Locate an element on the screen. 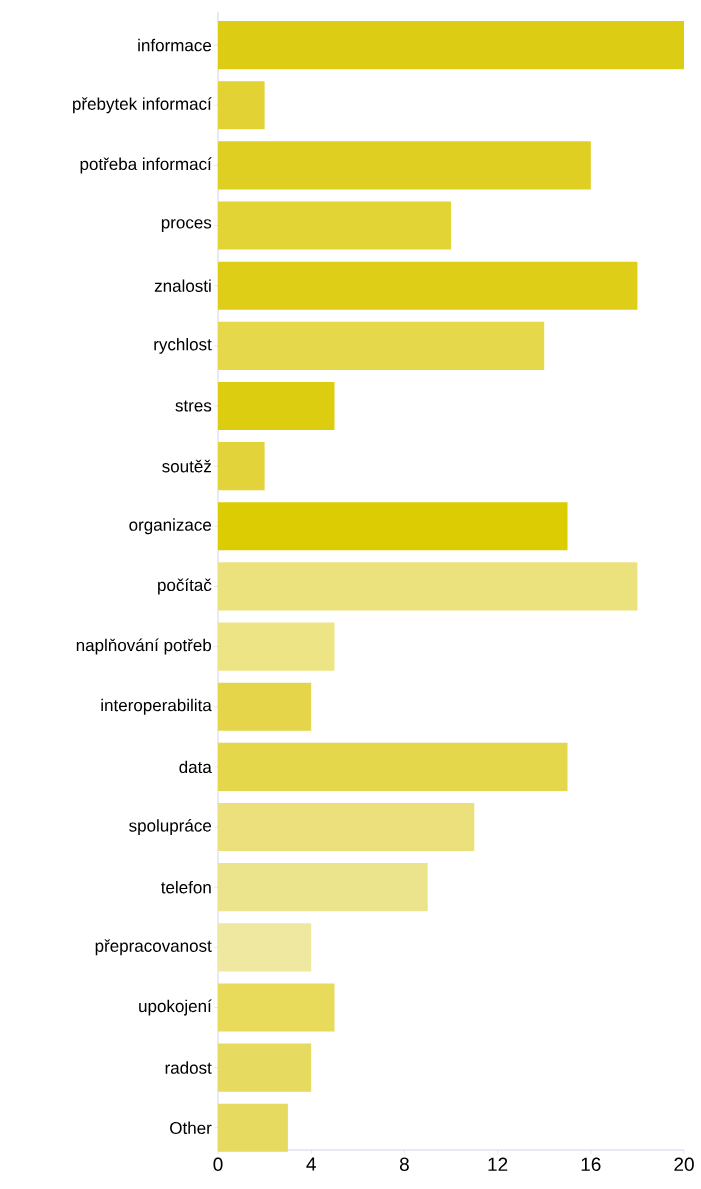 The image size is (701, 1189). x-tick-label: 20 is located at coordinates (684, 1164).